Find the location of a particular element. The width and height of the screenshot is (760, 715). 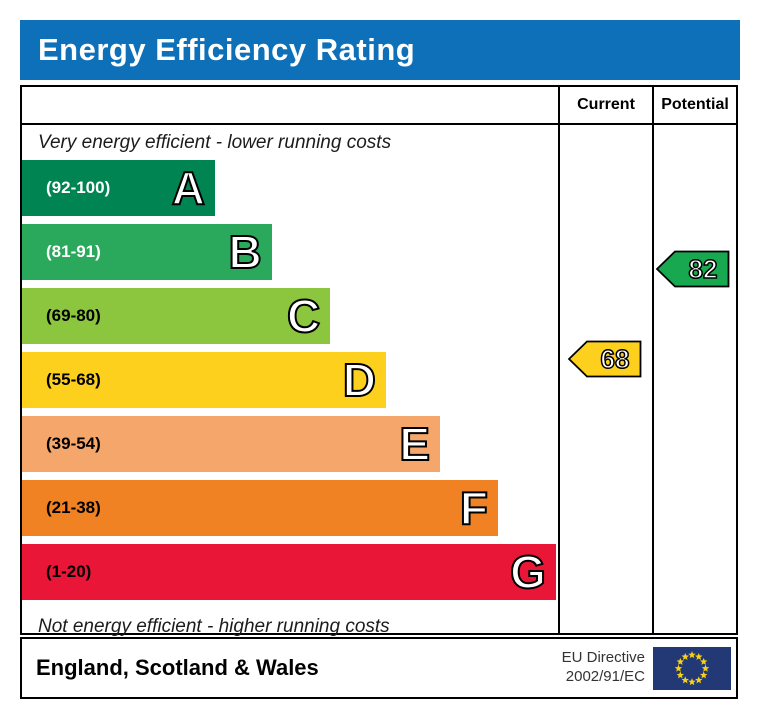

band-row-e: (39-54) E is located at coordinates (290, 444).